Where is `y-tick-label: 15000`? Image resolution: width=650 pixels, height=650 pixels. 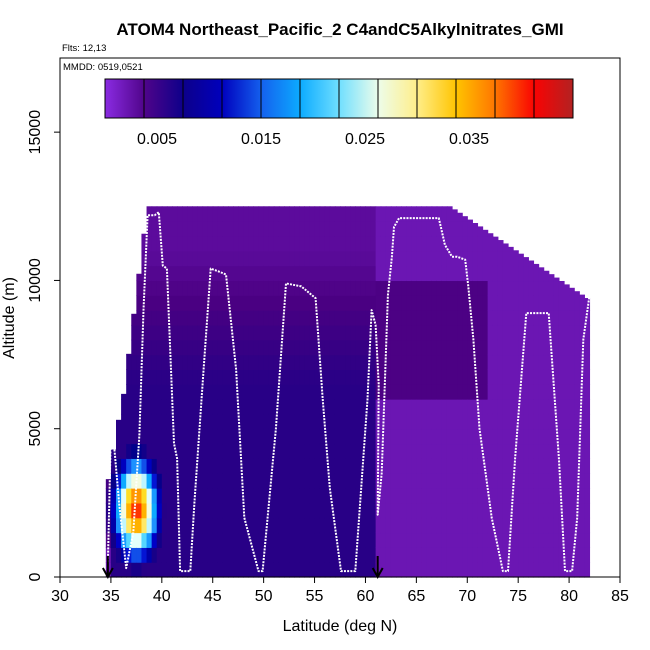 y-tick-label: 15000 is located at coordinates (35, 132).